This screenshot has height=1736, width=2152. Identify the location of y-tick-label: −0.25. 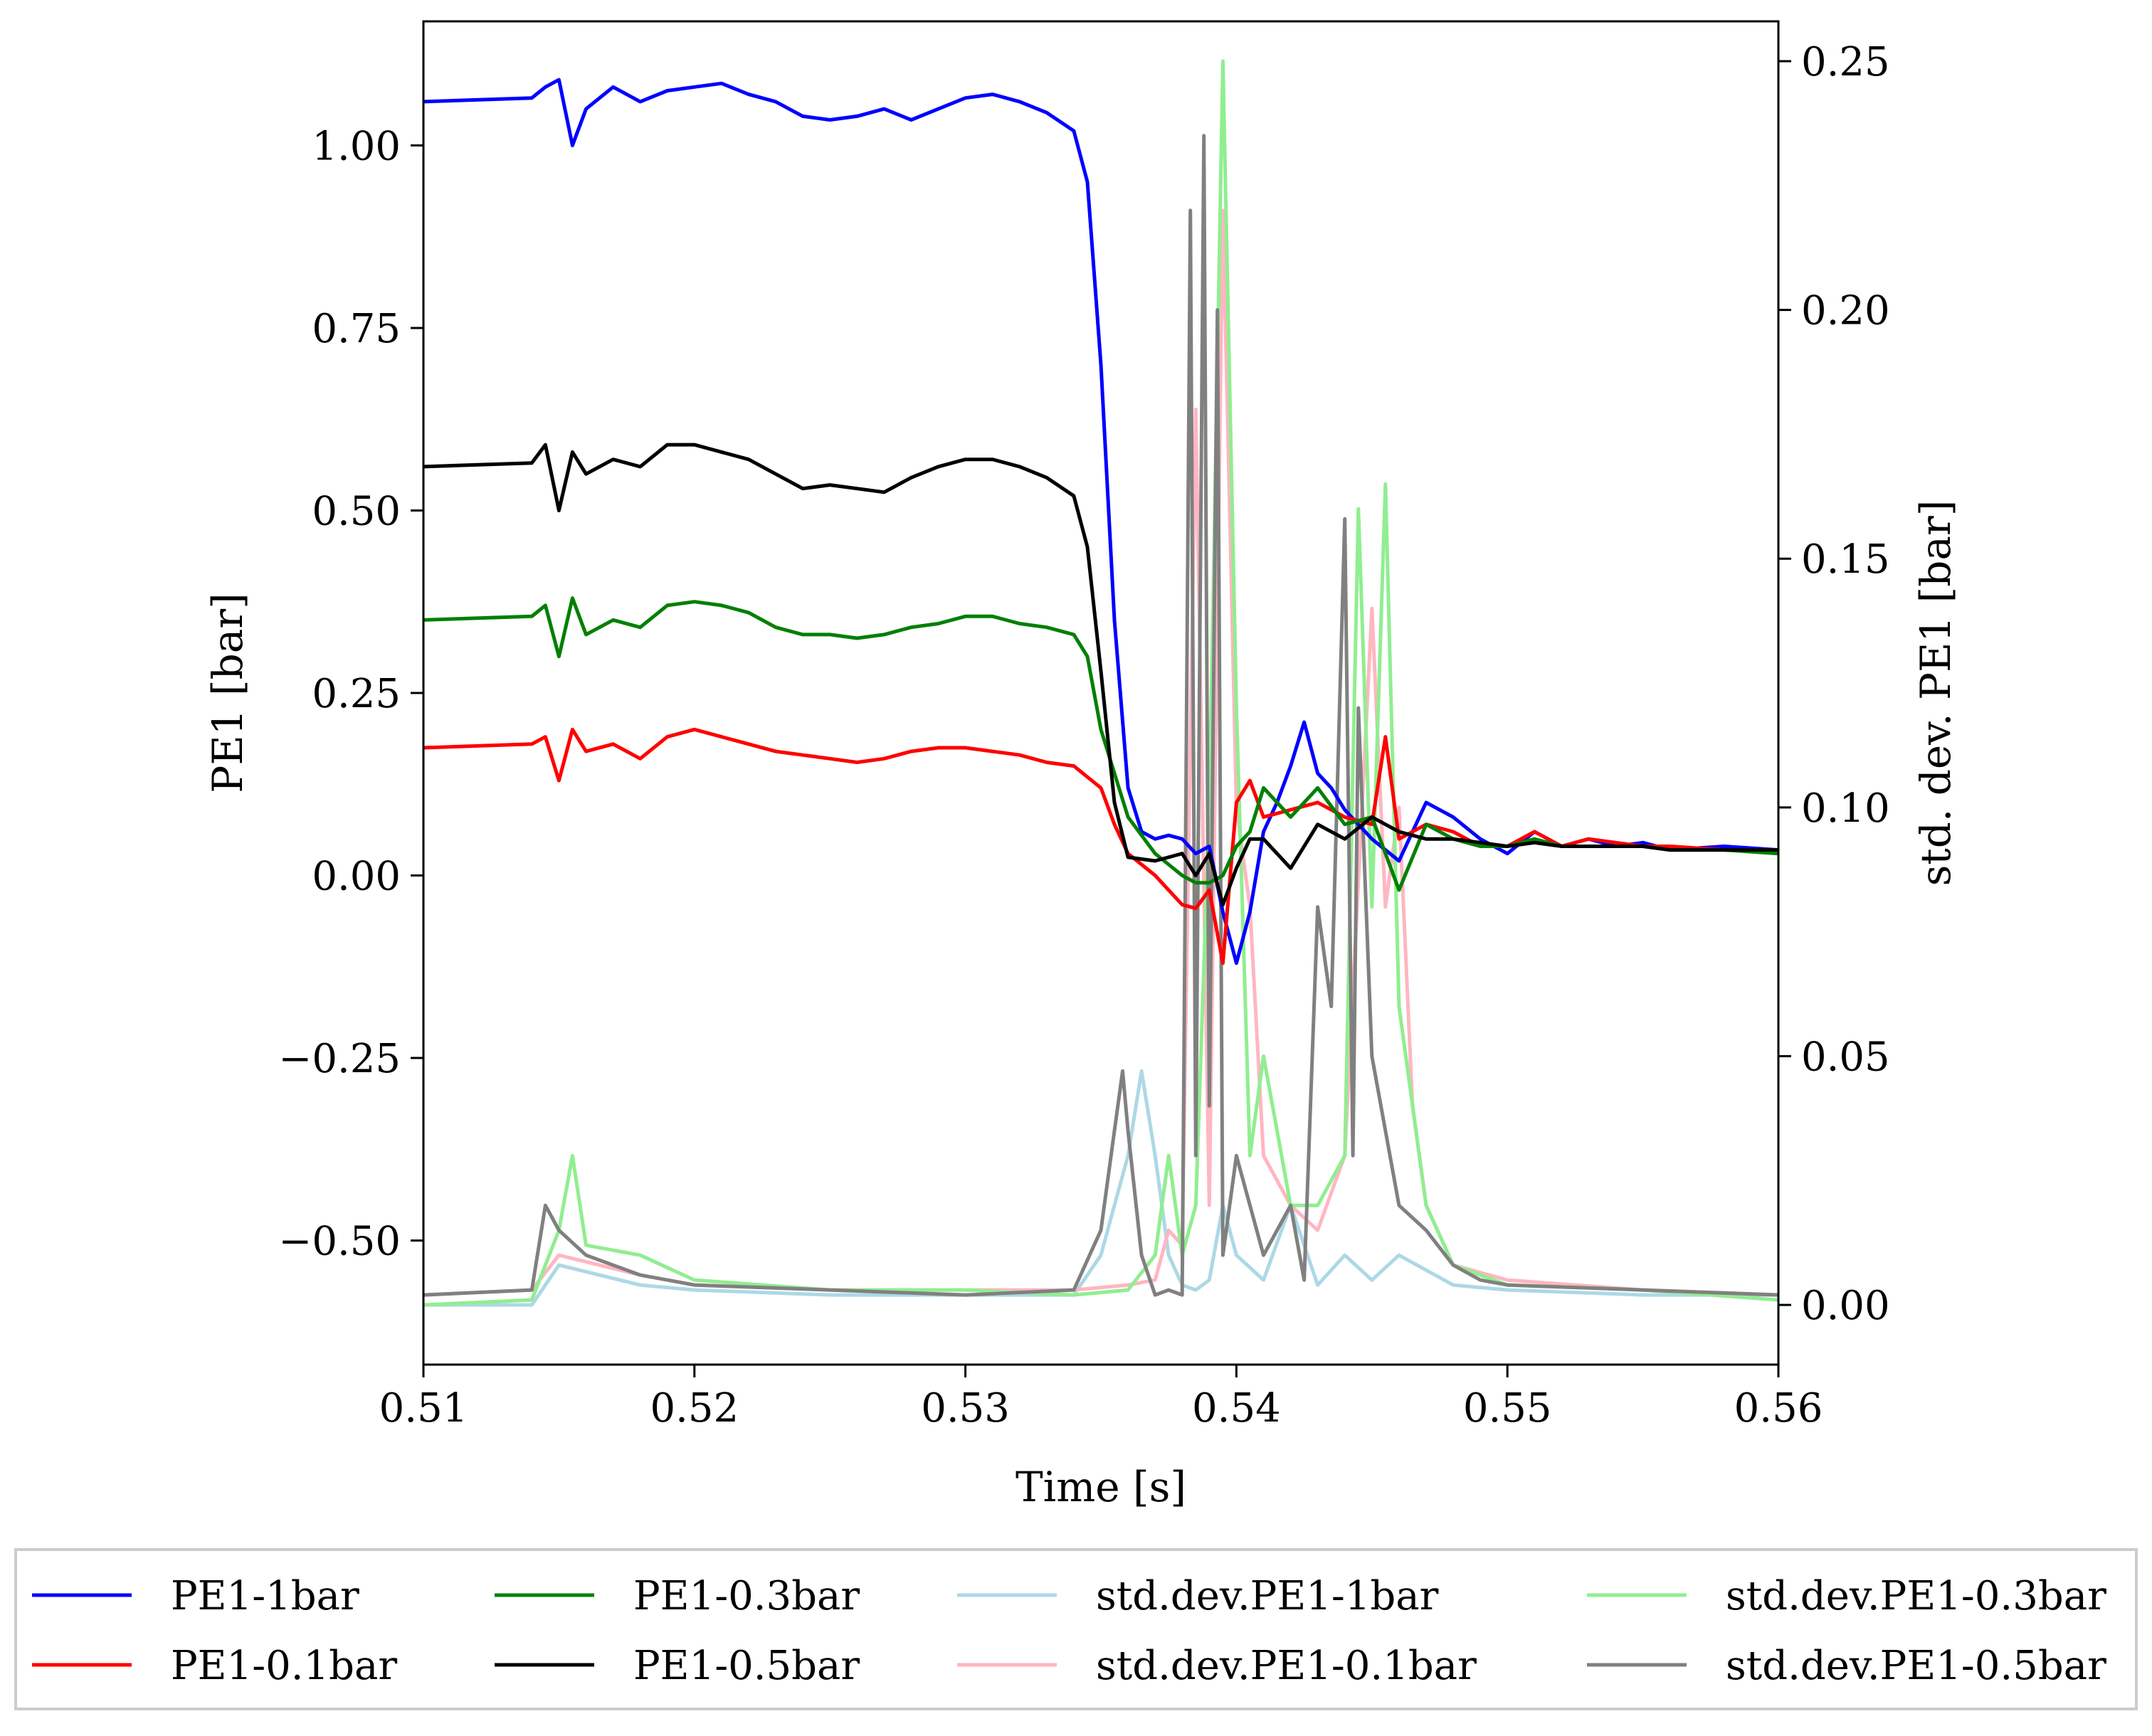
(339, 1059).